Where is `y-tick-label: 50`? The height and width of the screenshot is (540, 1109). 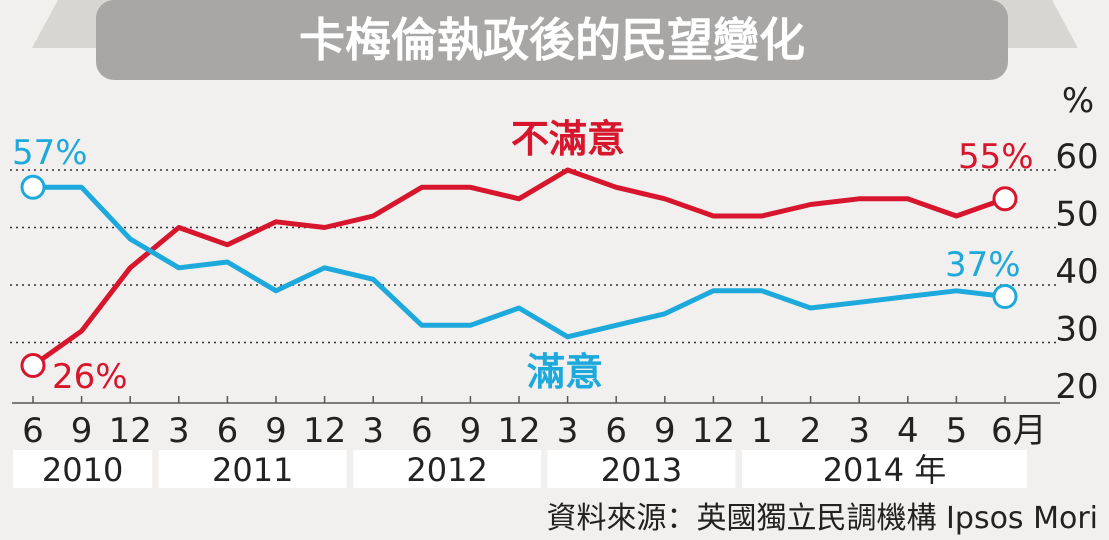
y-tick-label: 50 is located at coordinates (1076, 215).